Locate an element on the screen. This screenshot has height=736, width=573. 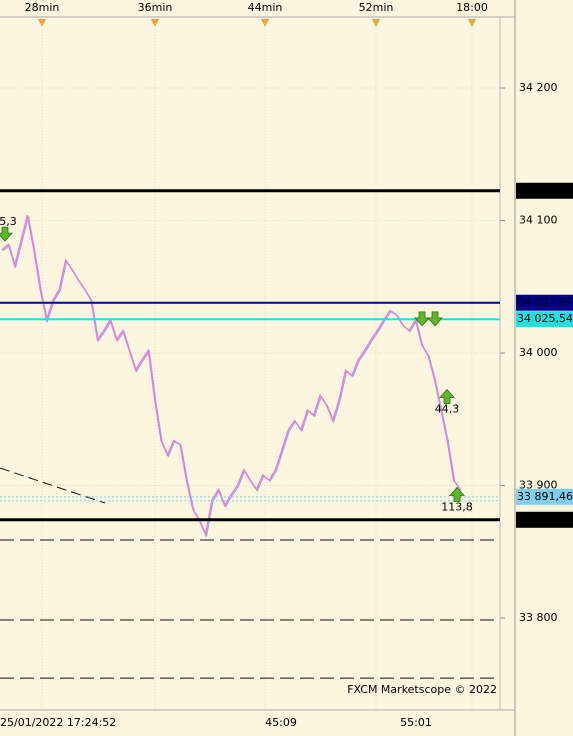
y-tick-label: 33 800 is located at coordinates (538, 617).